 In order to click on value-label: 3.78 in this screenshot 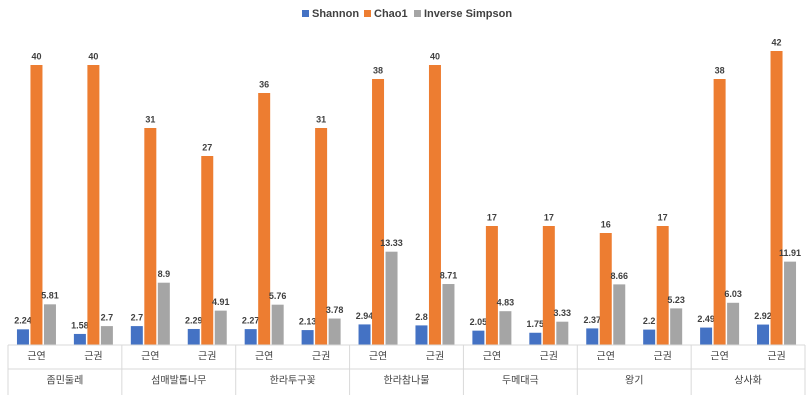, I will do `click(335, 310)`.